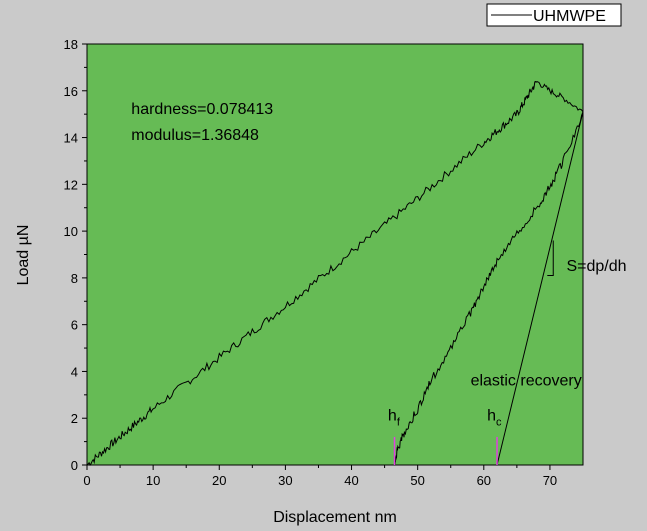 Image resolution: width=647 pixels, height=531 pixels. What do you see at coordinates (153, 480) in the screenshot?
I see `x-tick-label: 10` at bounding box center [153, 480].